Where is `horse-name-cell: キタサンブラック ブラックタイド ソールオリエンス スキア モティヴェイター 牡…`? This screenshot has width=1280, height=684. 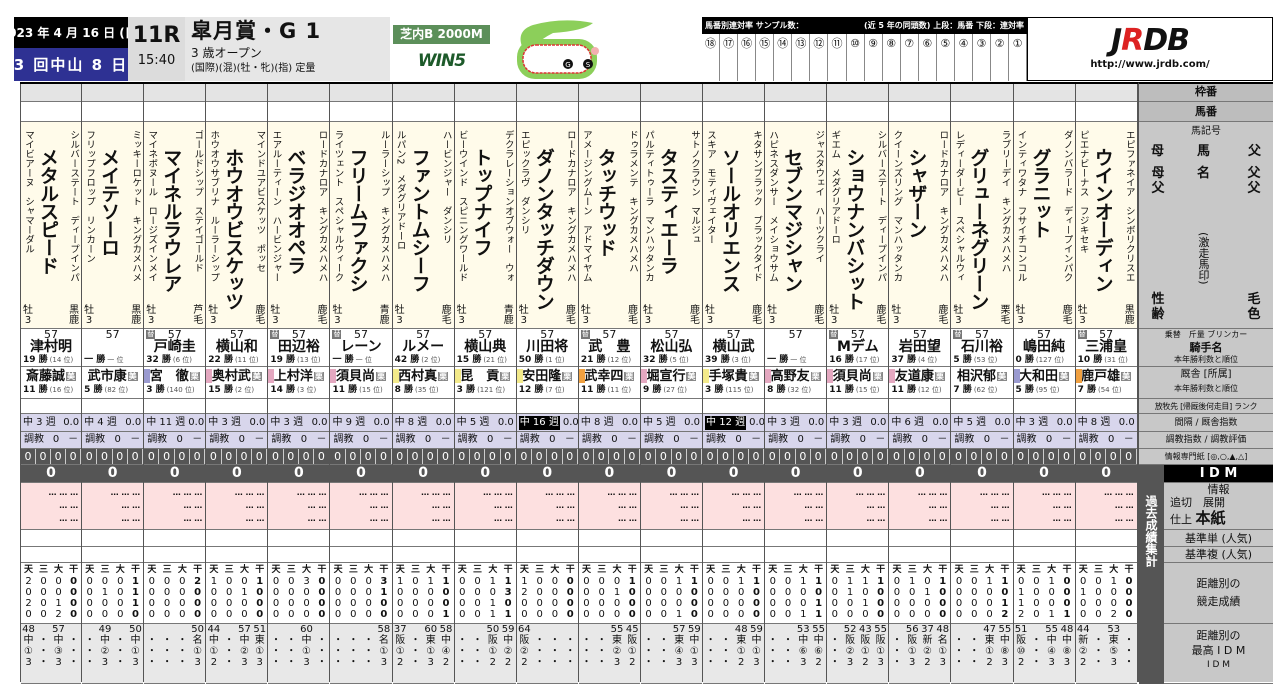 horse-name-cell: キタサンブラック ブラックタイド ソールオリエンス スキア モティヴェイター 牡… is located at coordinates (734, 225).